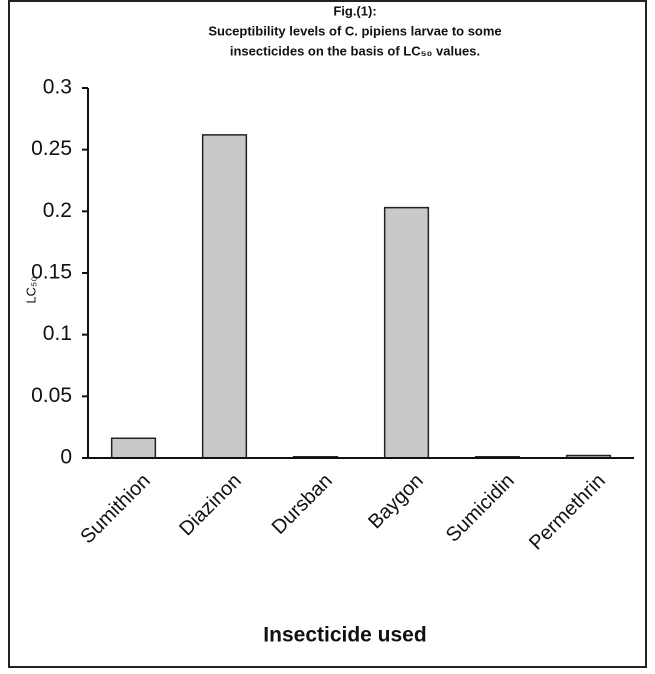 This screenshot has height=674, width=655. Describe the element at coordinates (51, 395) in the screenshot. I see `y-tick-label: 0.05` at that location.